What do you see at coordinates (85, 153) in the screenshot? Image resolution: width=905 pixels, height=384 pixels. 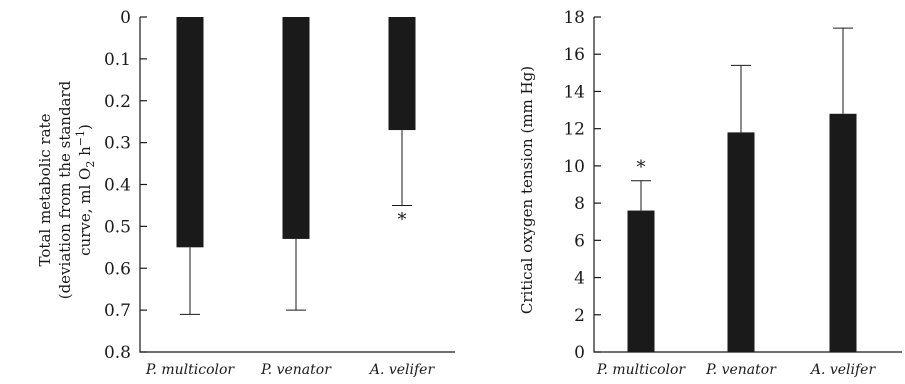 I see `left-ylabel-part-b: h` at bounding box center [85, 153].